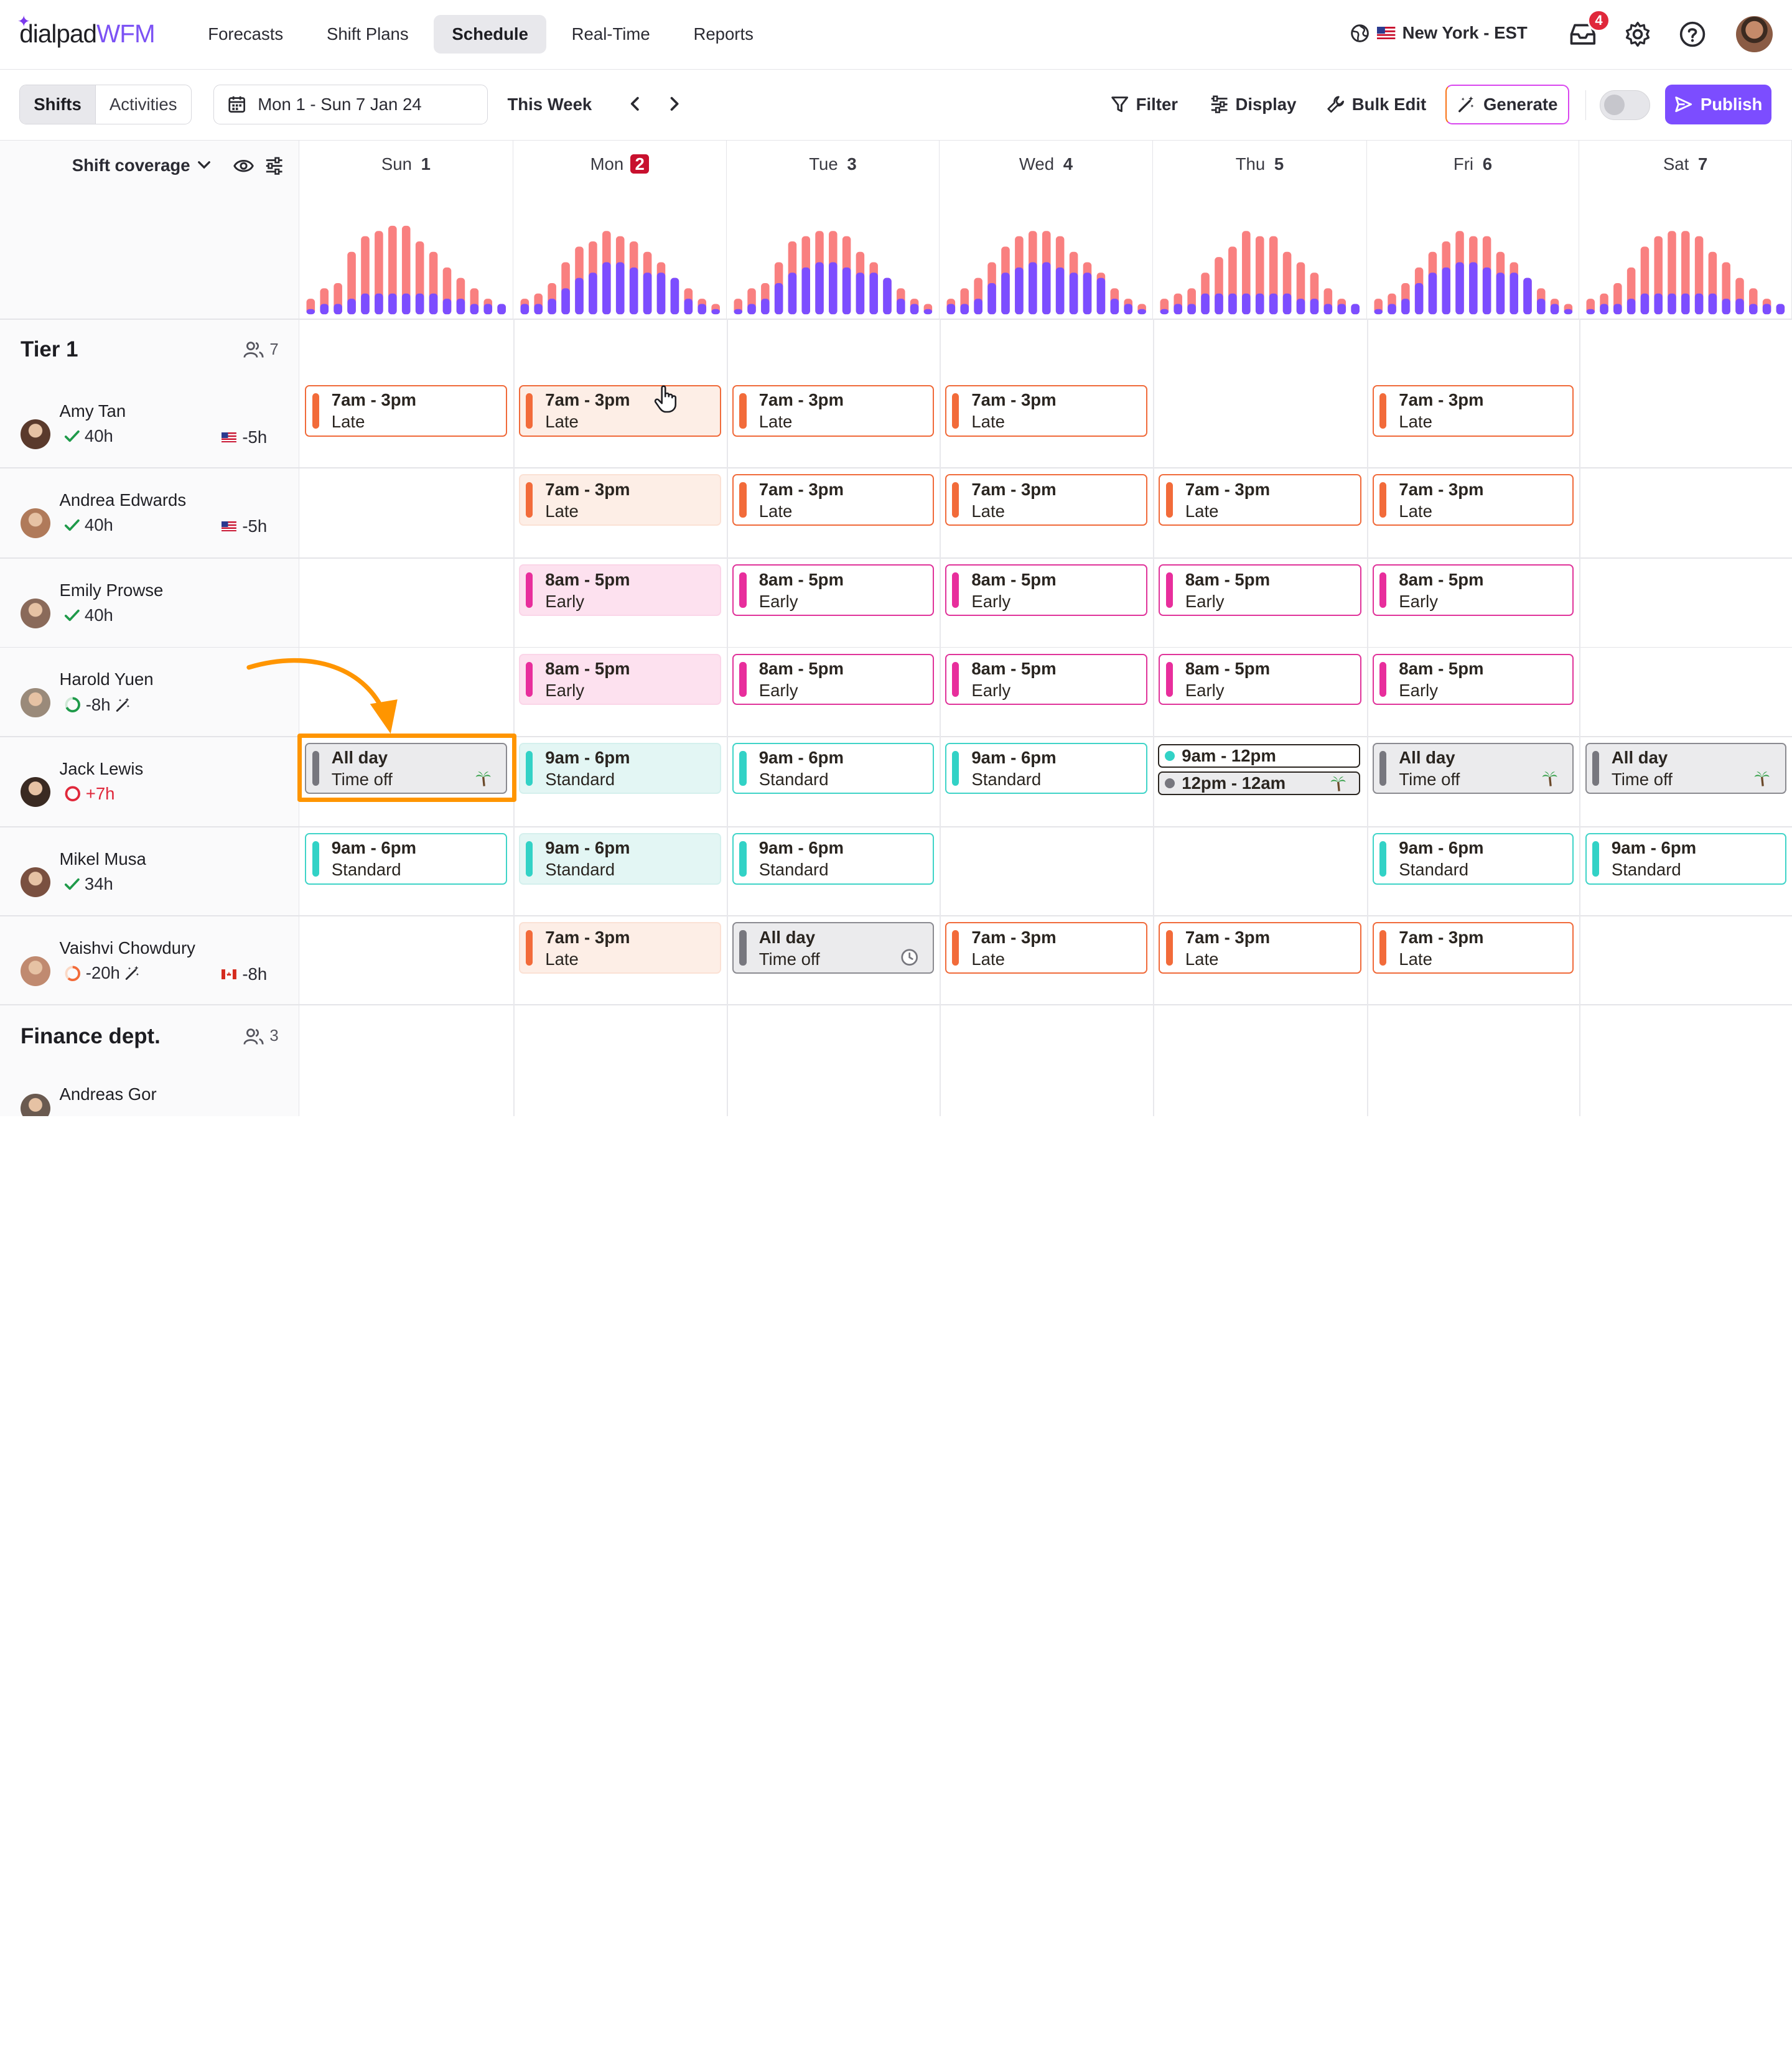  What do you see at coordinates (143, 104) in the screenshot?
I see `view-activities-button: Activities` at bounding box center [143, 104].